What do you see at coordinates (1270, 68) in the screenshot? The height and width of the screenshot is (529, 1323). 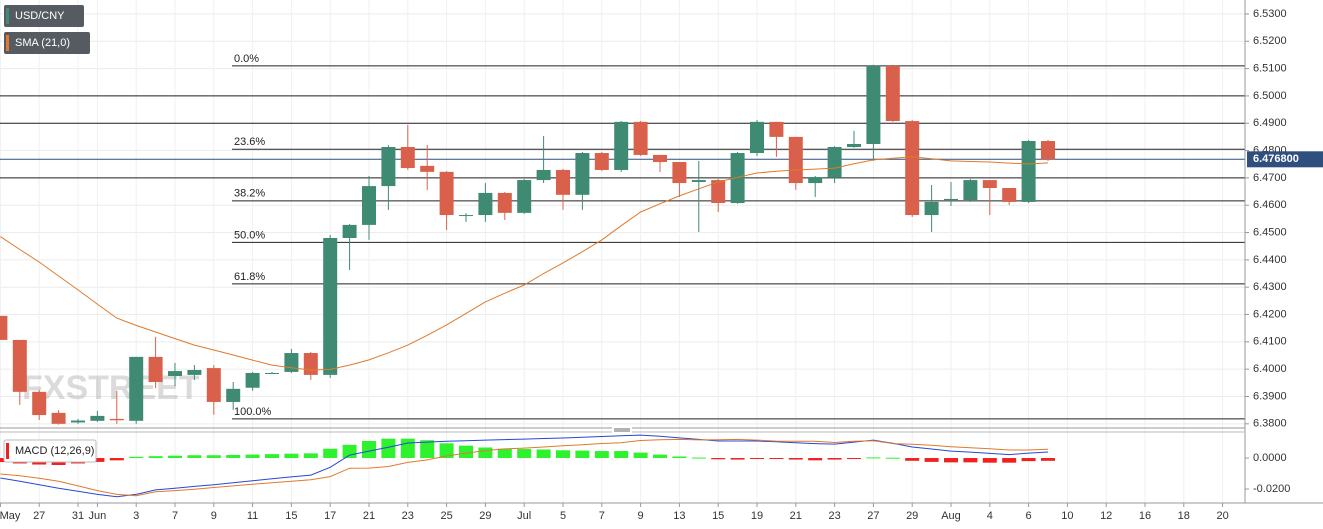 I see `y-tick-label: 6.5100` at bounding box center [1270, 68].